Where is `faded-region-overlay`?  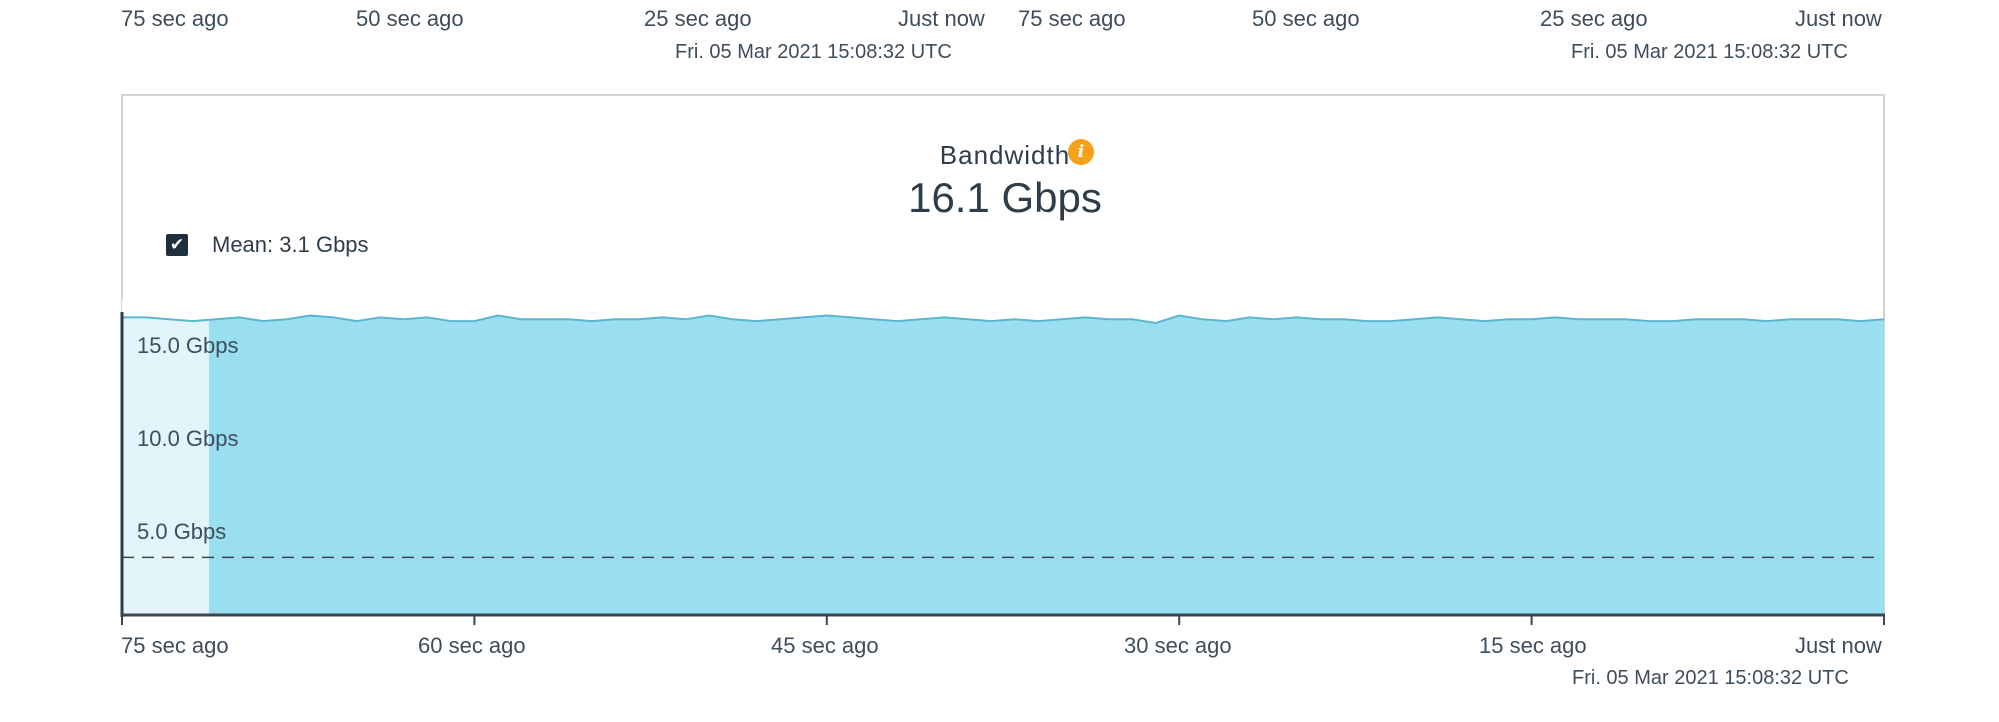
faded-region-overlay is located at coordinates (165, 465).